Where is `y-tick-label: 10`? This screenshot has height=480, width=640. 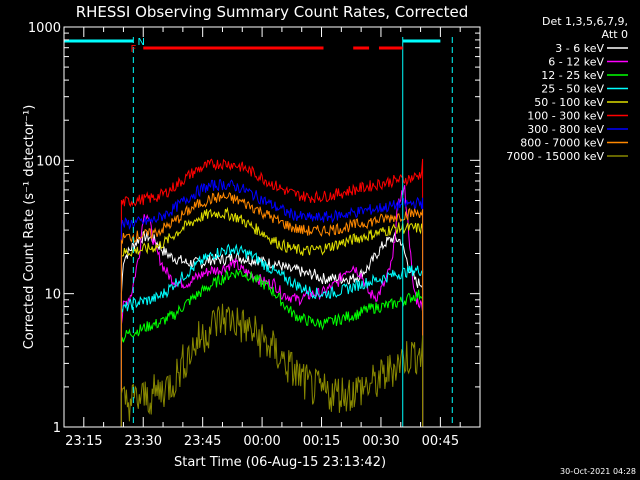
y-tick-label: 10 is located at coordinates (52, 295).